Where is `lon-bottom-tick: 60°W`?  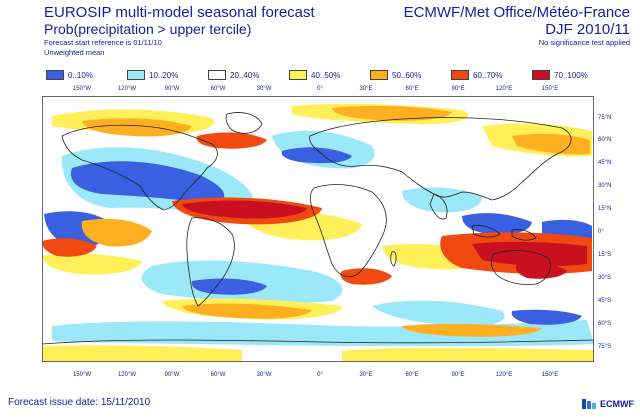
lon-bottom-tick: 60°W is located at coordinates (218, 375).